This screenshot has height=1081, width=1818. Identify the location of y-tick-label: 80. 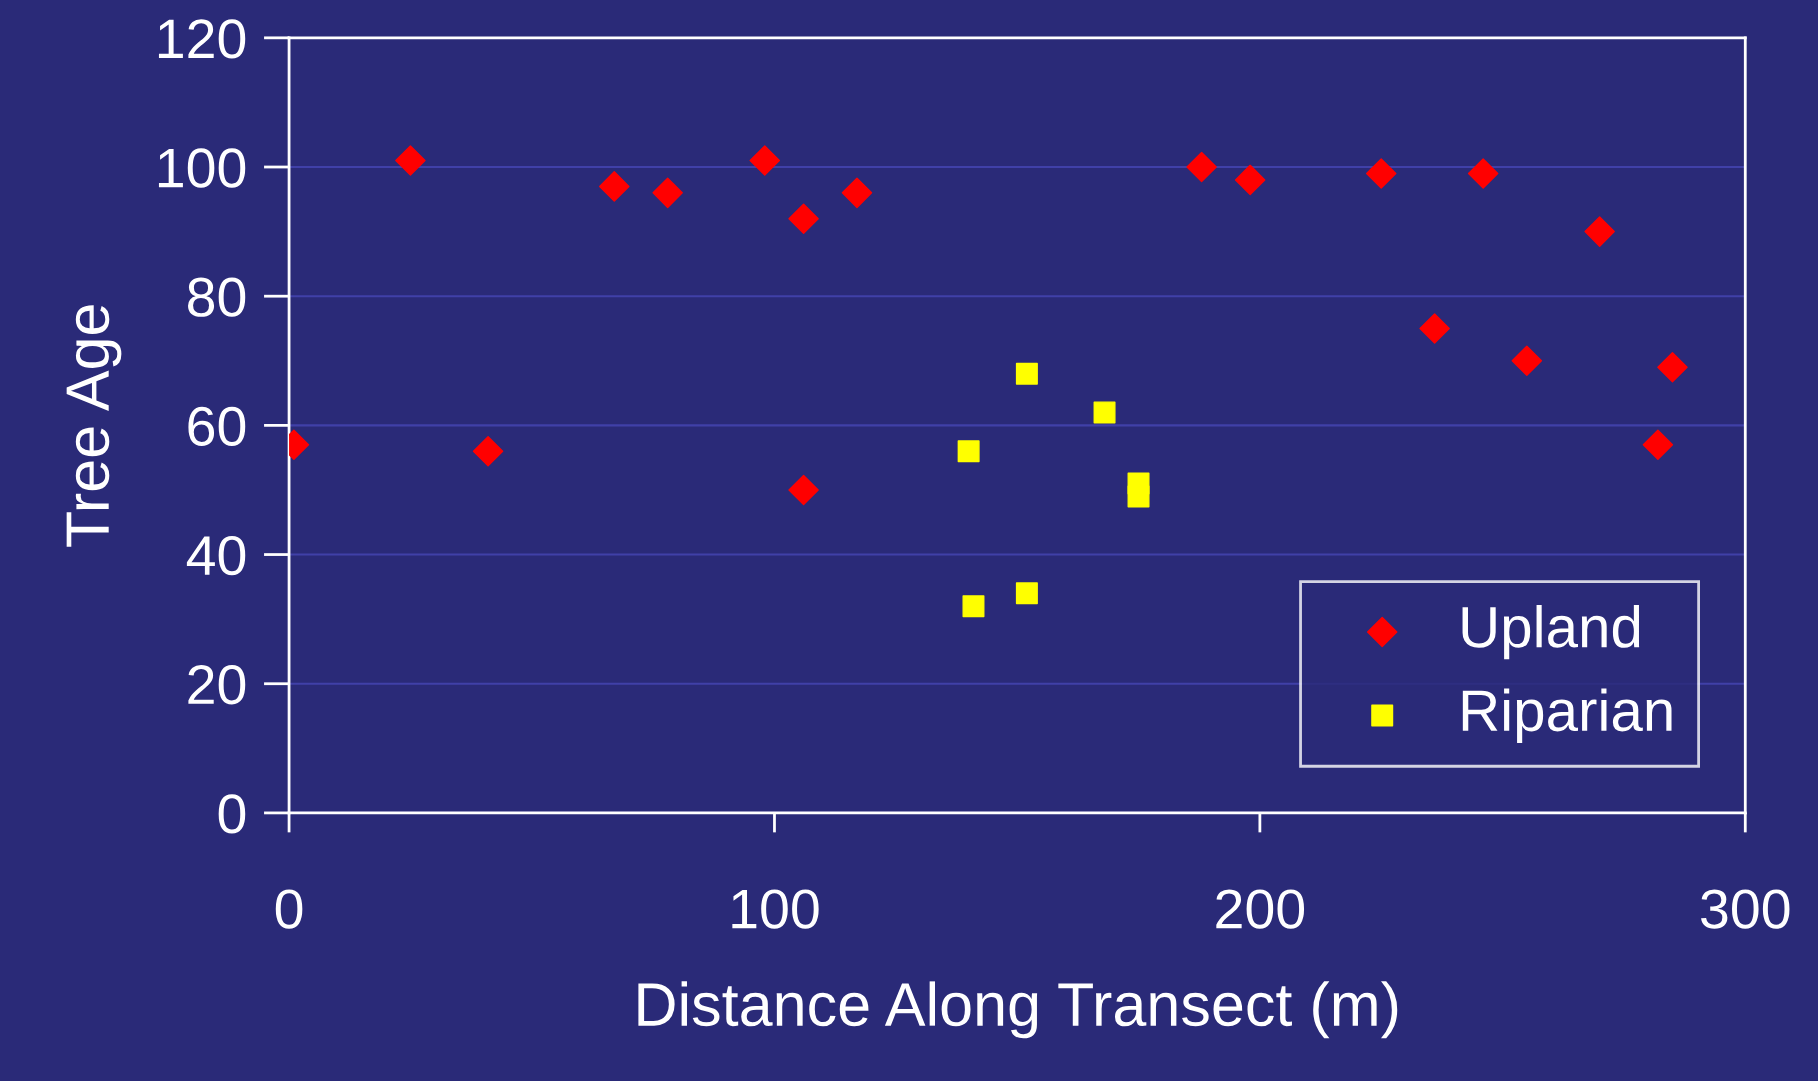
(217, 297).